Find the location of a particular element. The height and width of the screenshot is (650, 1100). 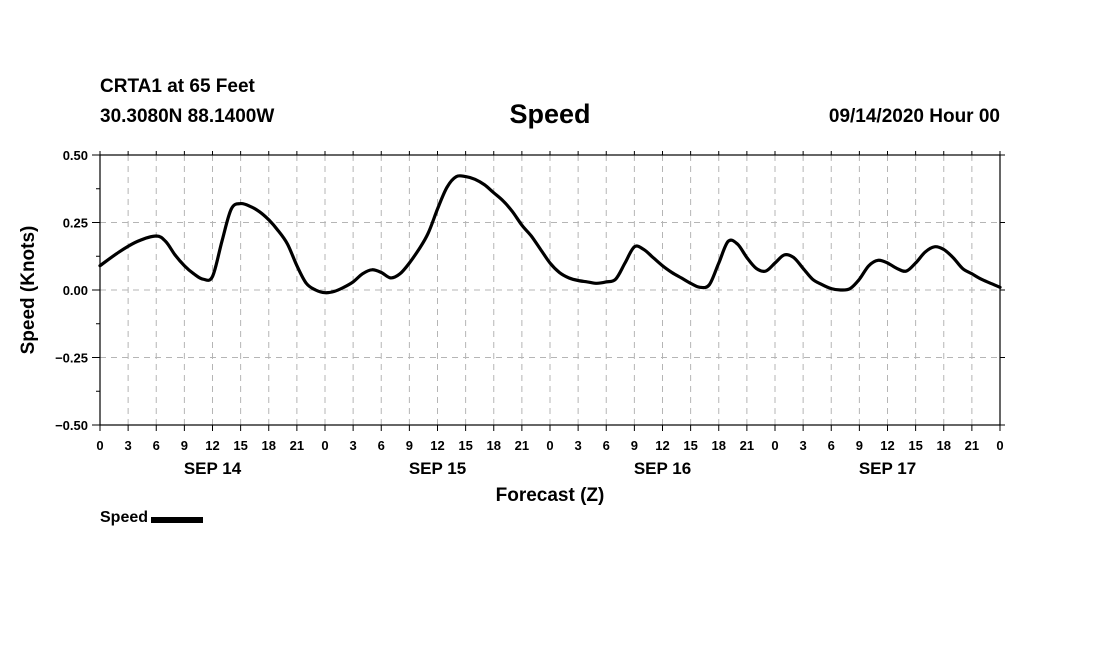

y-tick-label: −0.50 is located at coordinates (71, 425).